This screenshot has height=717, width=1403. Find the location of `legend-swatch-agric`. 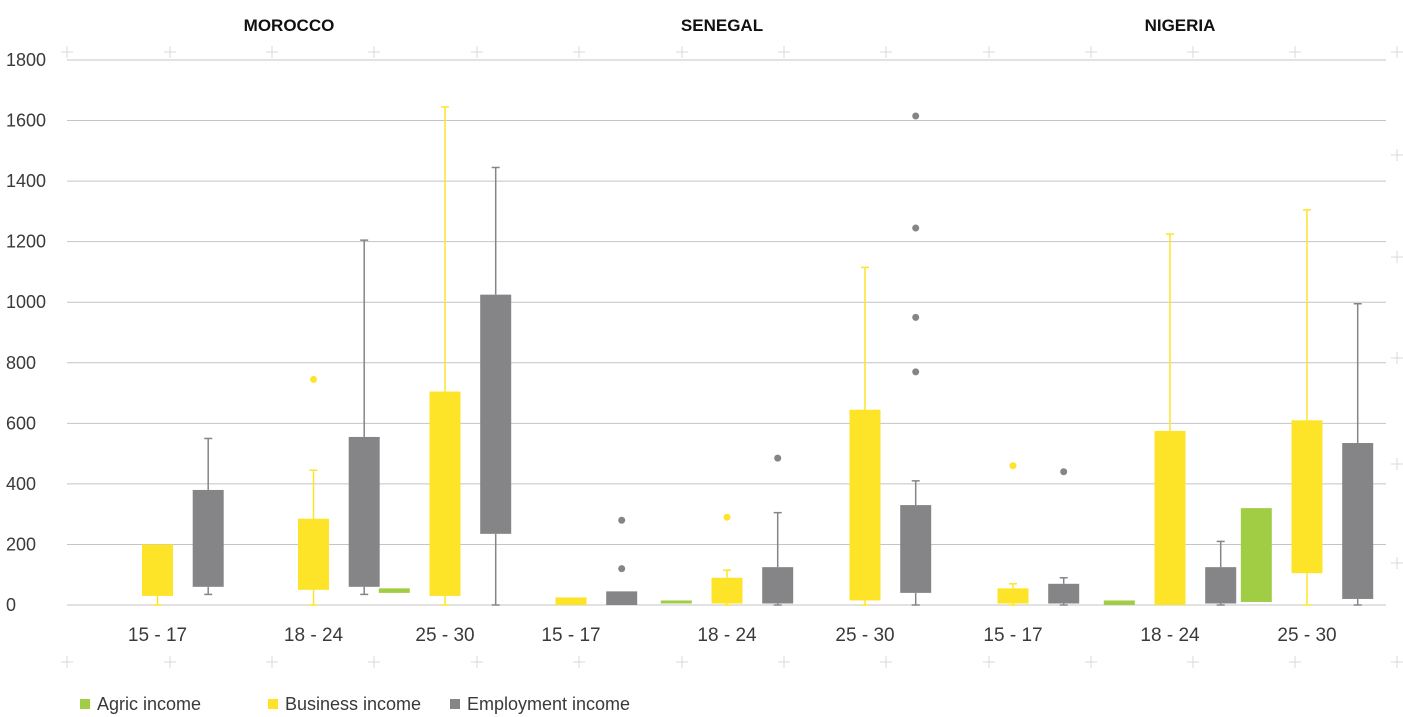

legend-swatch-agric is located at coordinates (85, 704).